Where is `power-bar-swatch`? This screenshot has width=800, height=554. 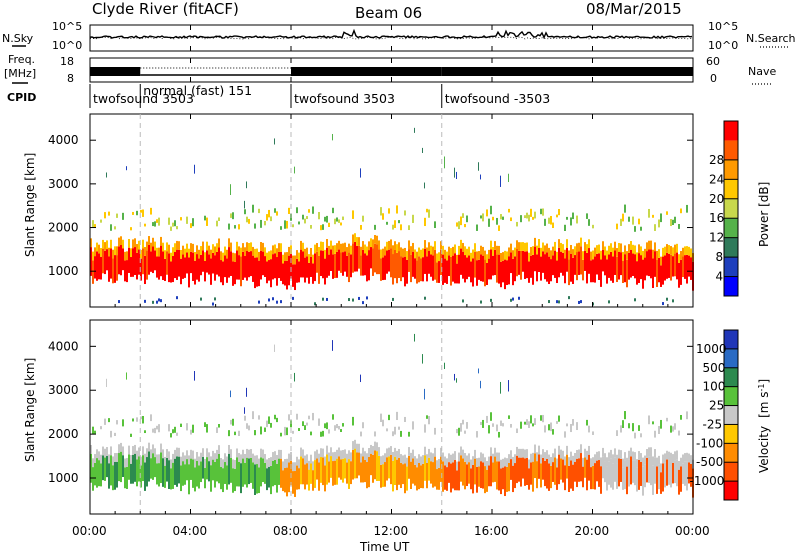
power-bar-swatch is located at coordinates (731, 247).